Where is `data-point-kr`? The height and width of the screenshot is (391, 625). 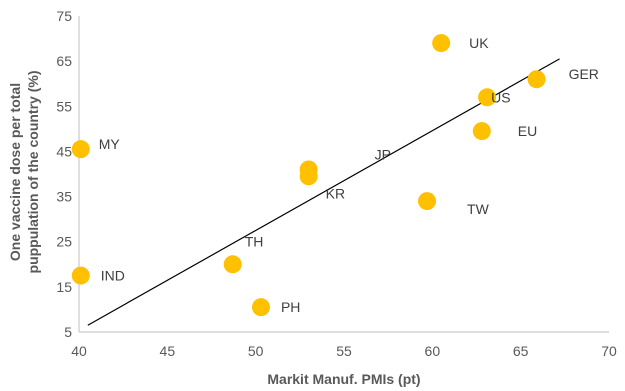
data-point-kr is located at coordinates (308, 176).